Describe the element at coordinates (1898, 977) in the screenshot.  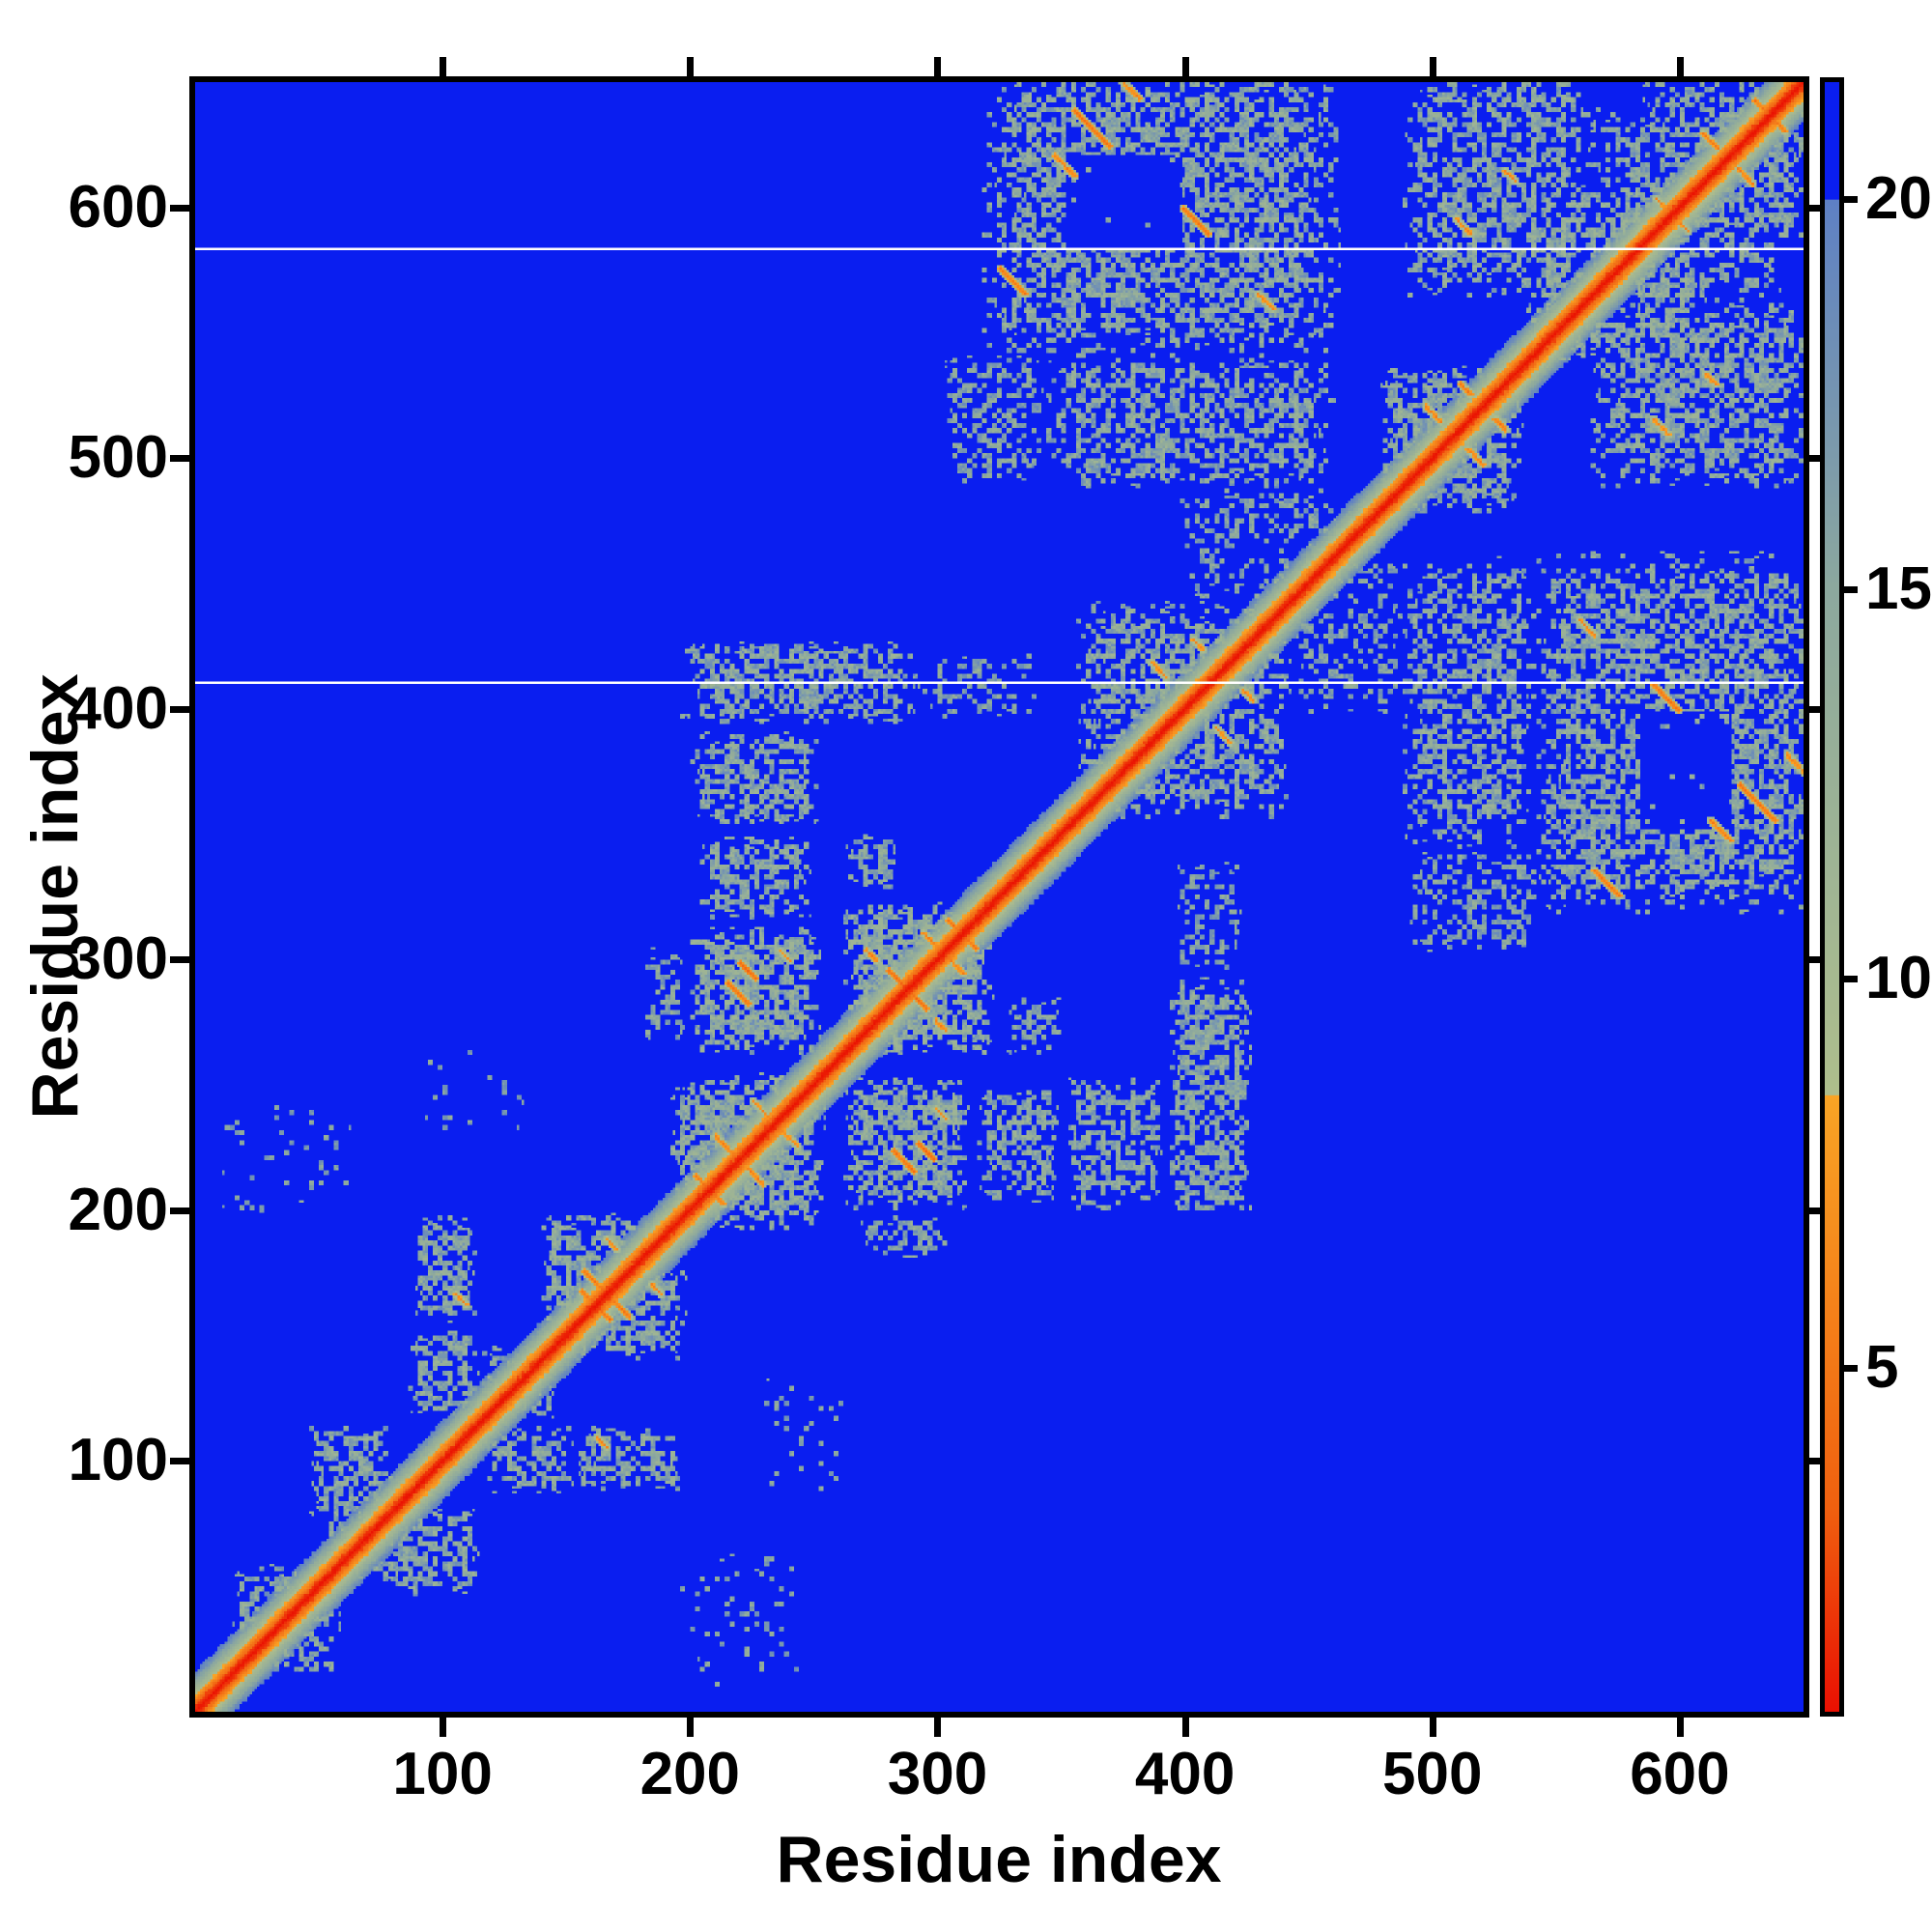
I see `colorbar-tick-label: 10` at that location.